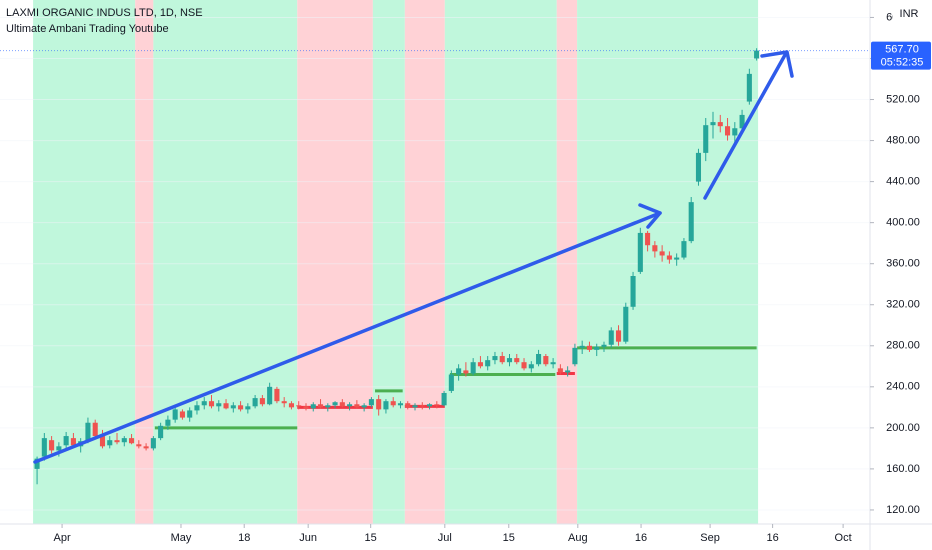  I want to click on y-tick-label: 280.00, so click(903, 346).